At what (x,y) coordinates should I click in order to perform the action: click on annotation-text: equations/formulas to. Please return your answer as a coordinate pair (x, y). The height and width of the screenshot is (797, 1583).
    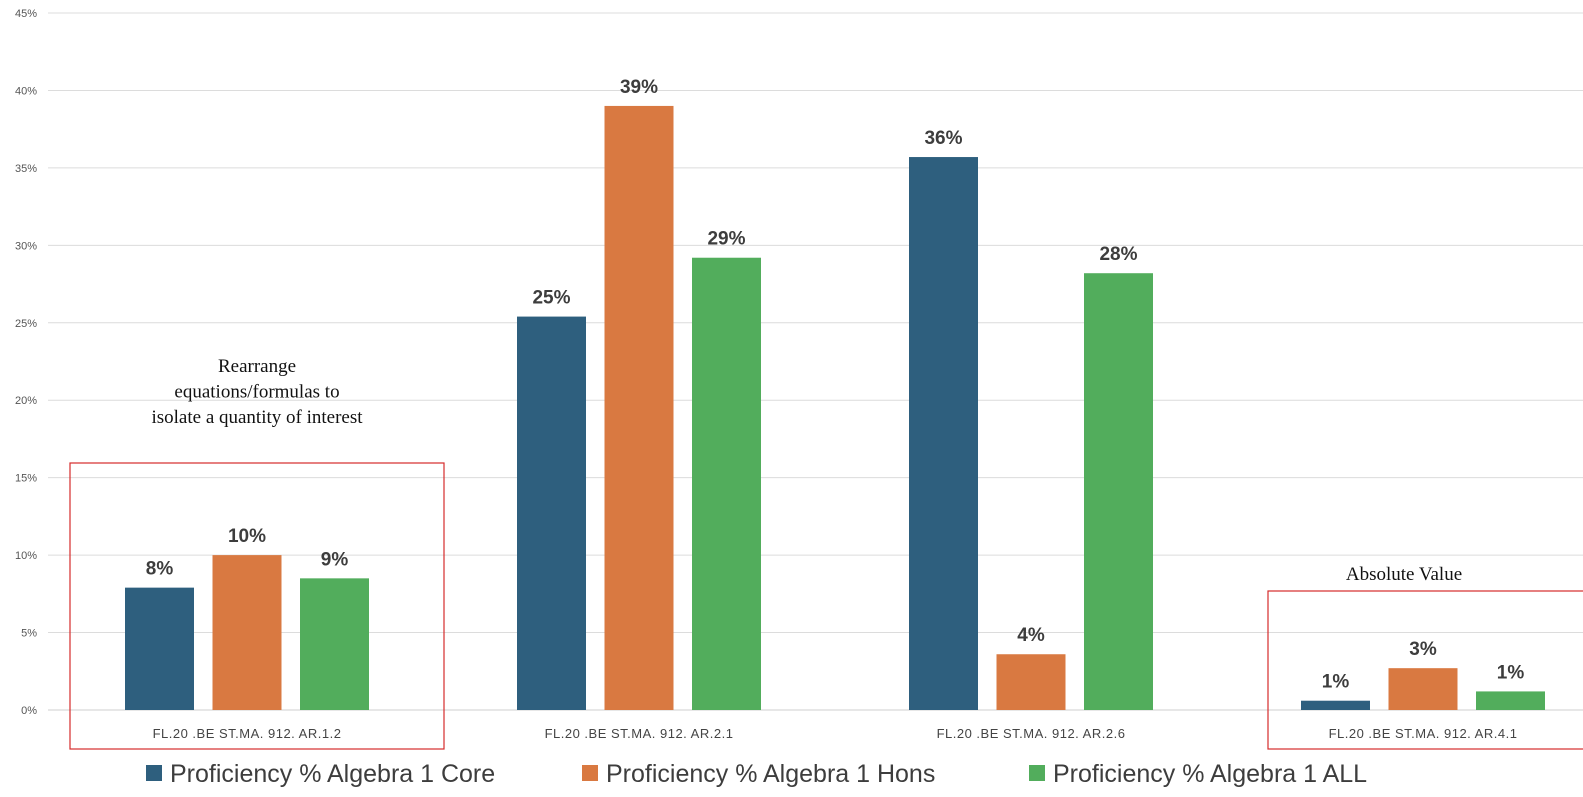
    Looking at the image, I should click on (256, 392).